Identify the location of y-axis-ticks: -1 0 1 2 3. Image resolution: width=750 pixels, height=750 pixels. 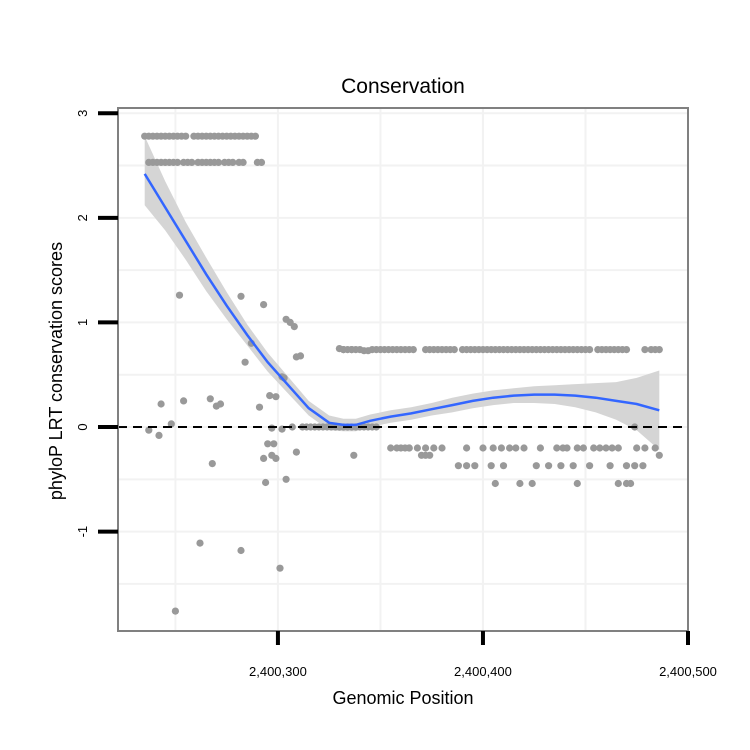
(96, 324).